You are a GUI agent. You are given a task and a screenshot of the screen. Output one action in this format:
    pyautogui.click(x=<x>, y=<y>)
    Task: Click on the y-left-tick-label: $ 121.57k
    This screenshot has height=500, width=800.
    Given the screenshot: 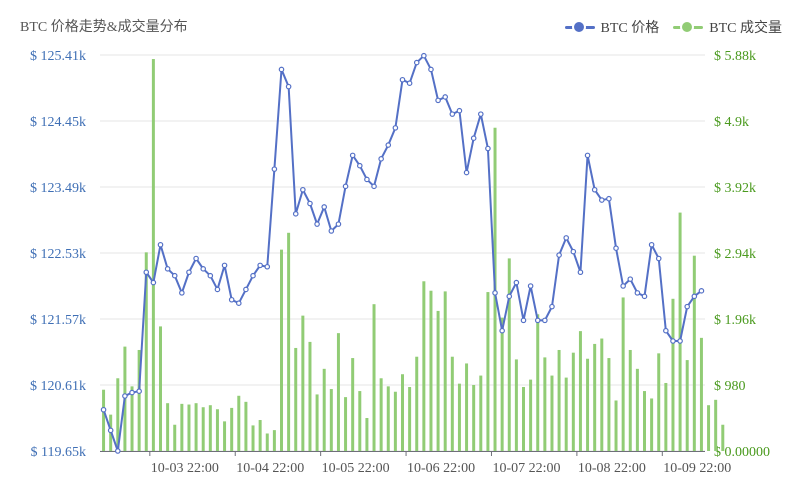 What is the action you would take?
    pyautogui.click(x=58, y=320)
    